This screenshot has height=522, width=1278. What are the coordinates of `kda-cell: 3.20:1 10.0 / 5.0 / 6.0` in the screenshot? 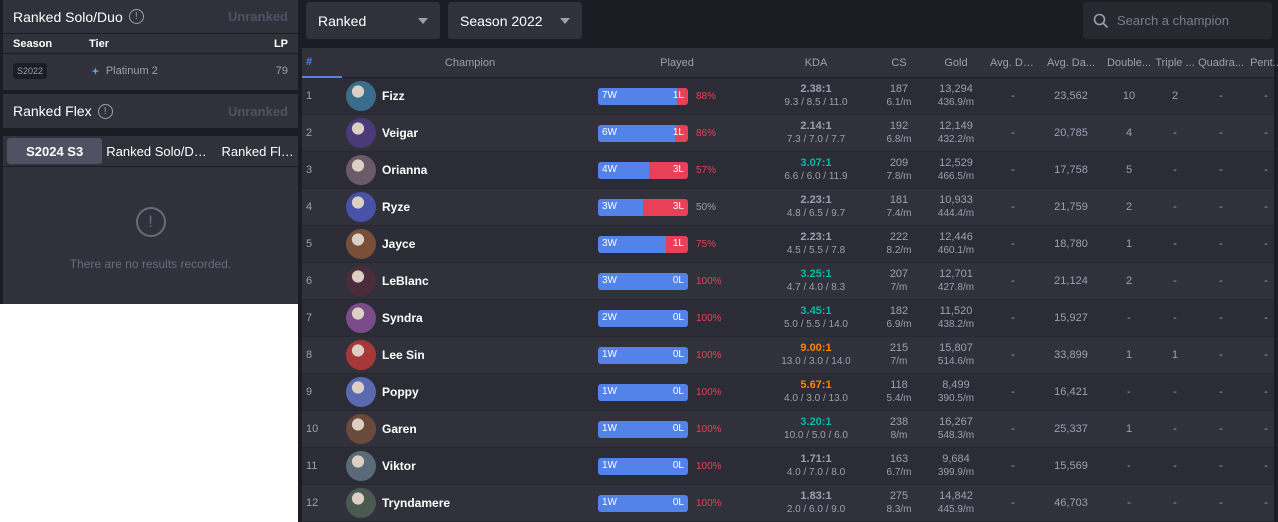 It's located at (816, 429).